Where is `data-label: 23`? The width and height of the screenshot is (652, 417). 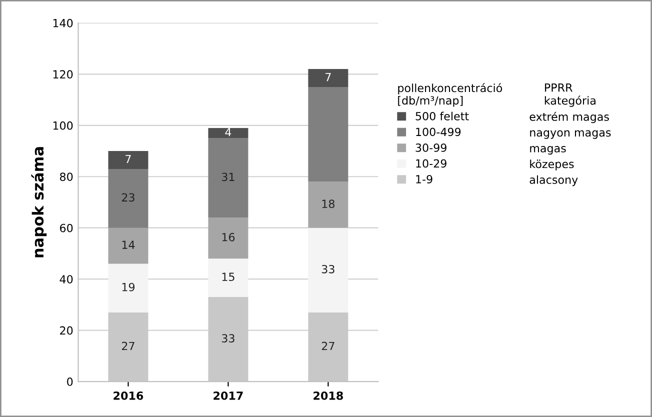
data-label: 23 is located at coordinates (128, 197).